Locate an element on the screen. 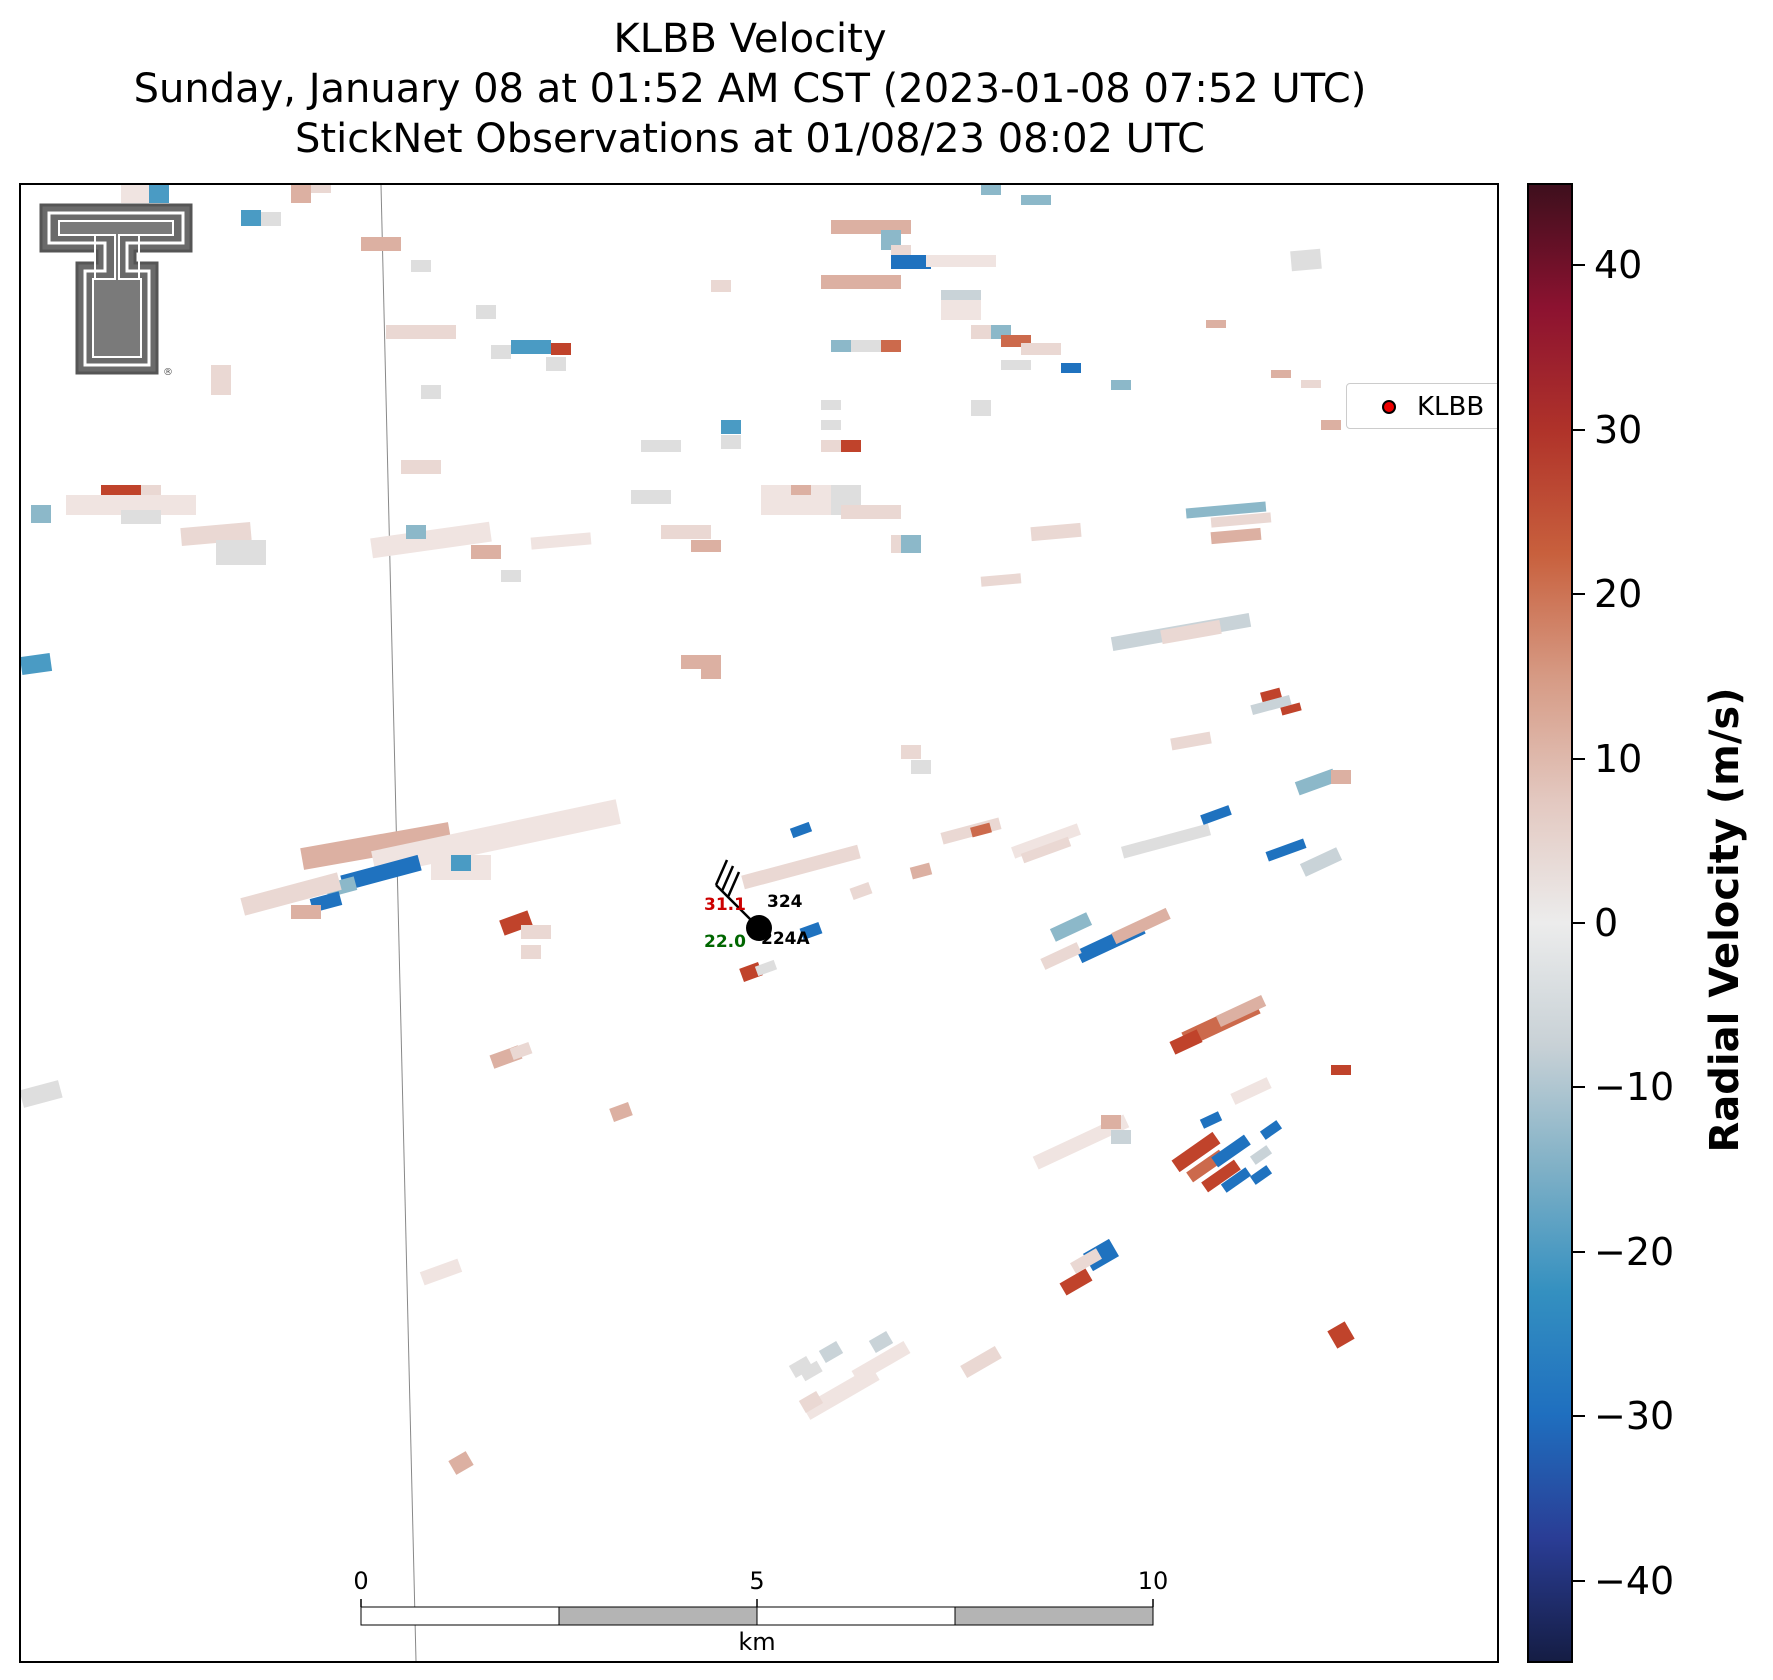  texas-tech-logo-icon: ® is located at coordinates (116, 290).